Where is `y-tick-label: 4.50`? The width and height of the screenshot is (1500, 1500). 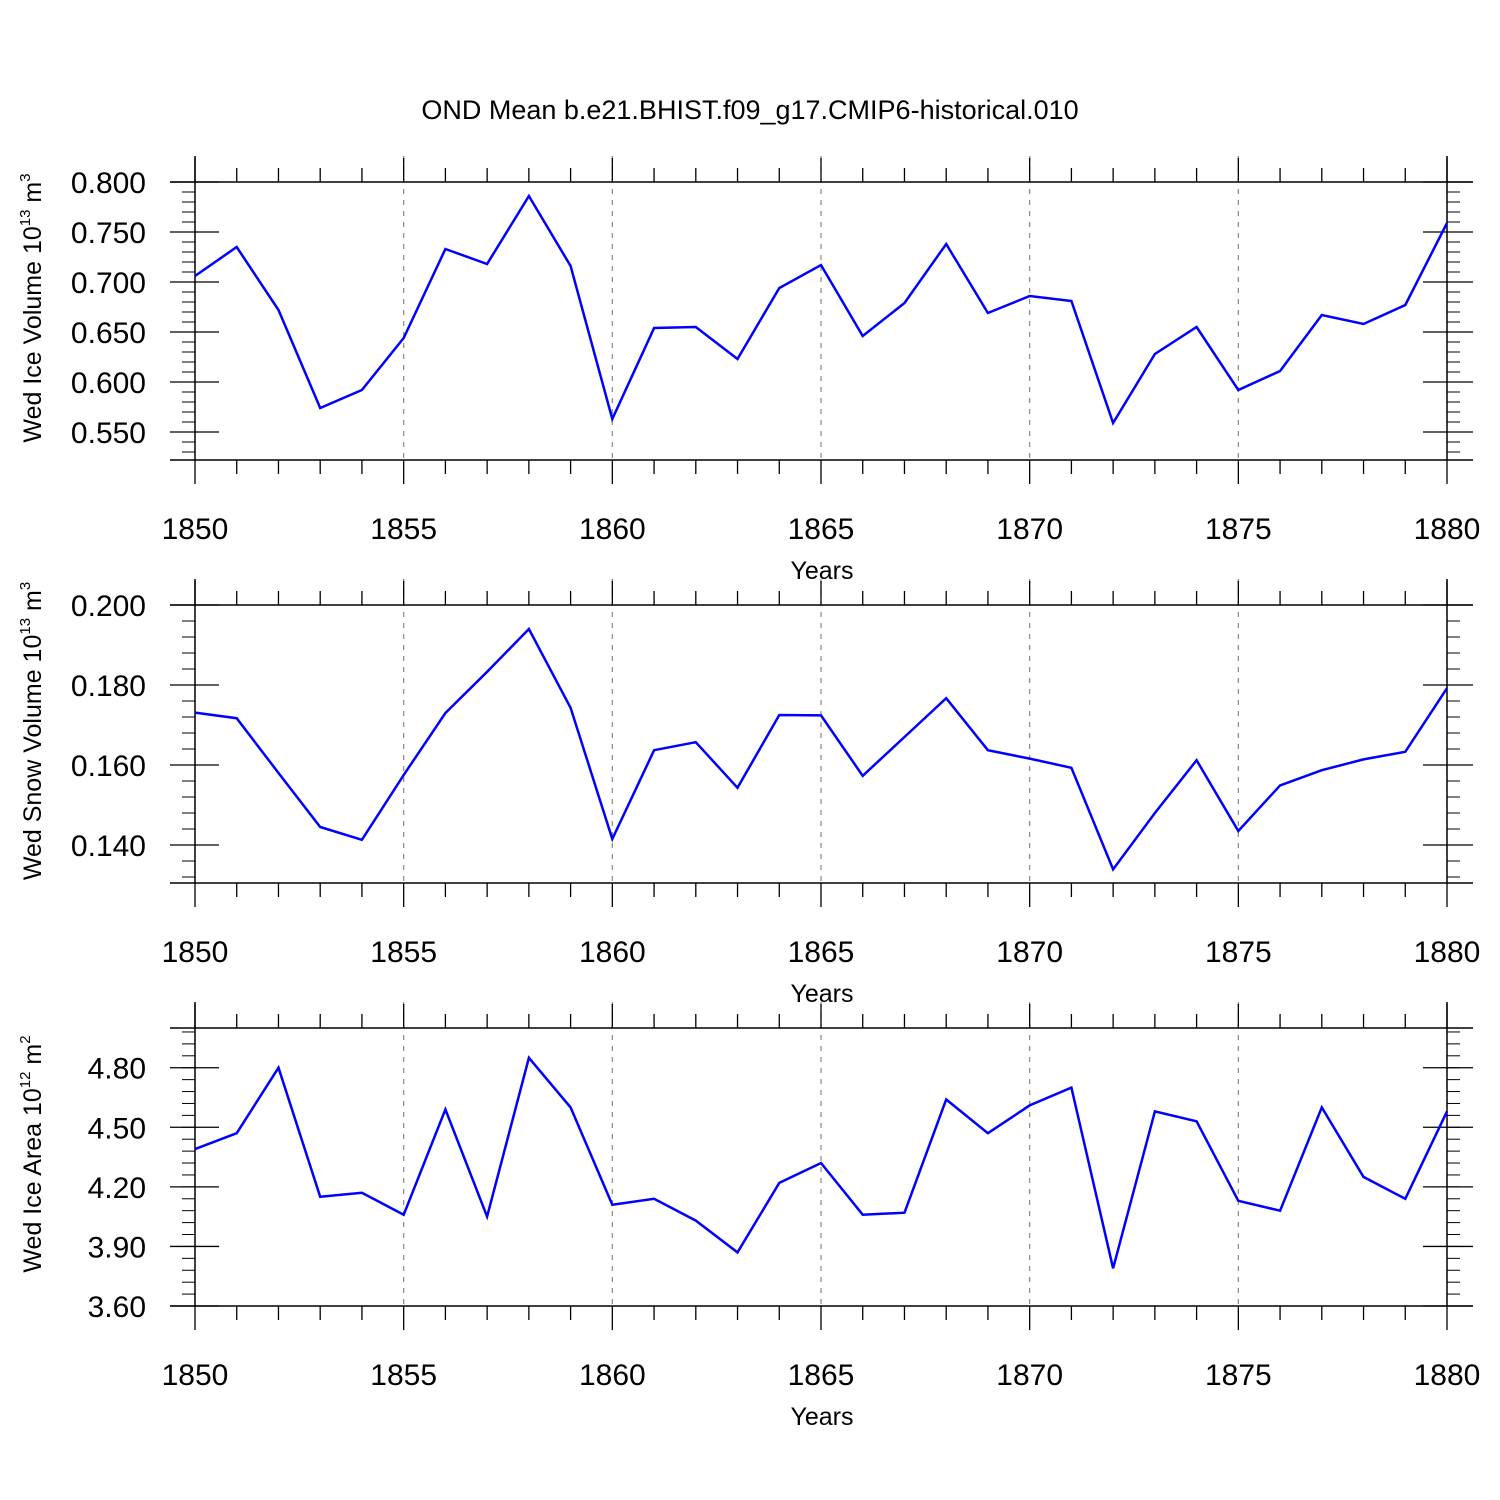 y-tick-label: 4.50 is located at coordinates (117, 1128).